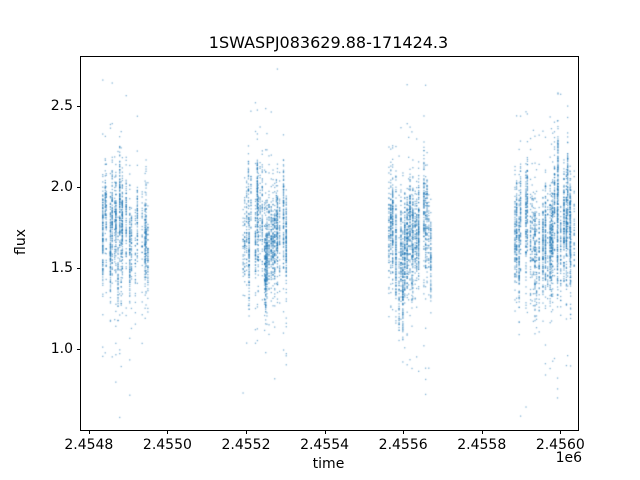  What do you see at coordinates (328, 464) in the screenshot?
I see `x-axis-label: time` at bounding box center [328, 464].